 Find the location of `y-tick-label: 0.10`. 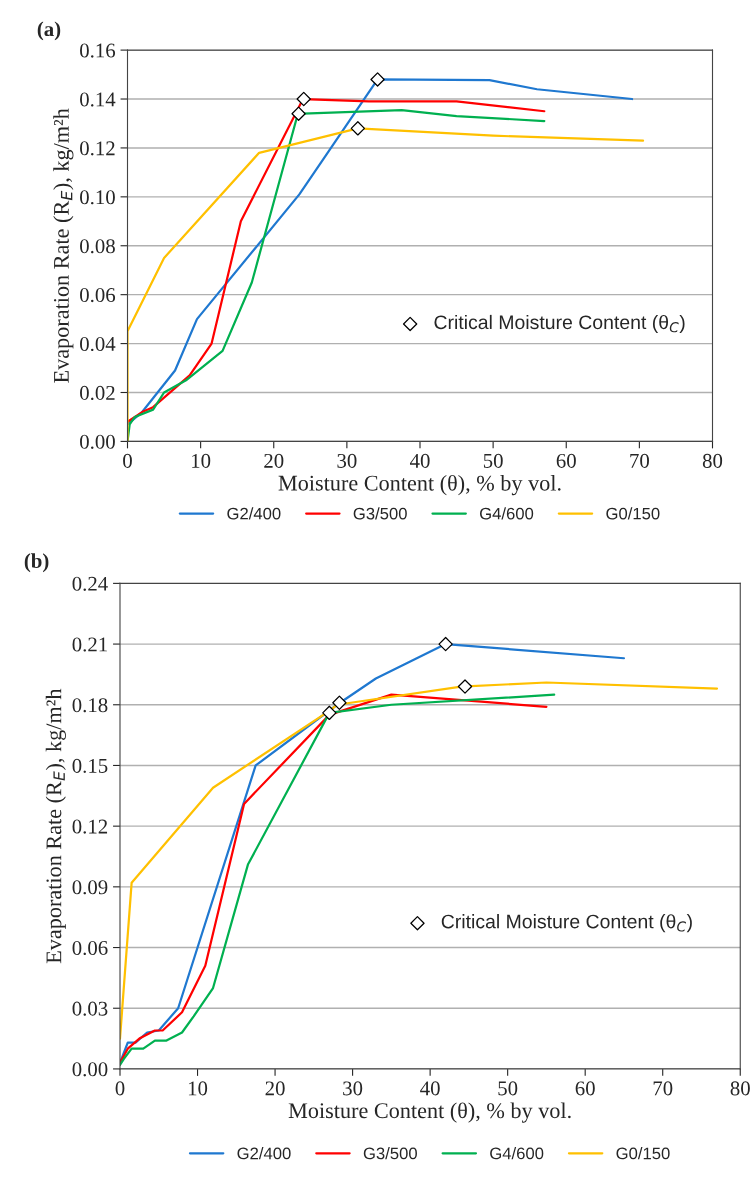

y-tick-label: 0.10 is located at coordinates (97, 197).